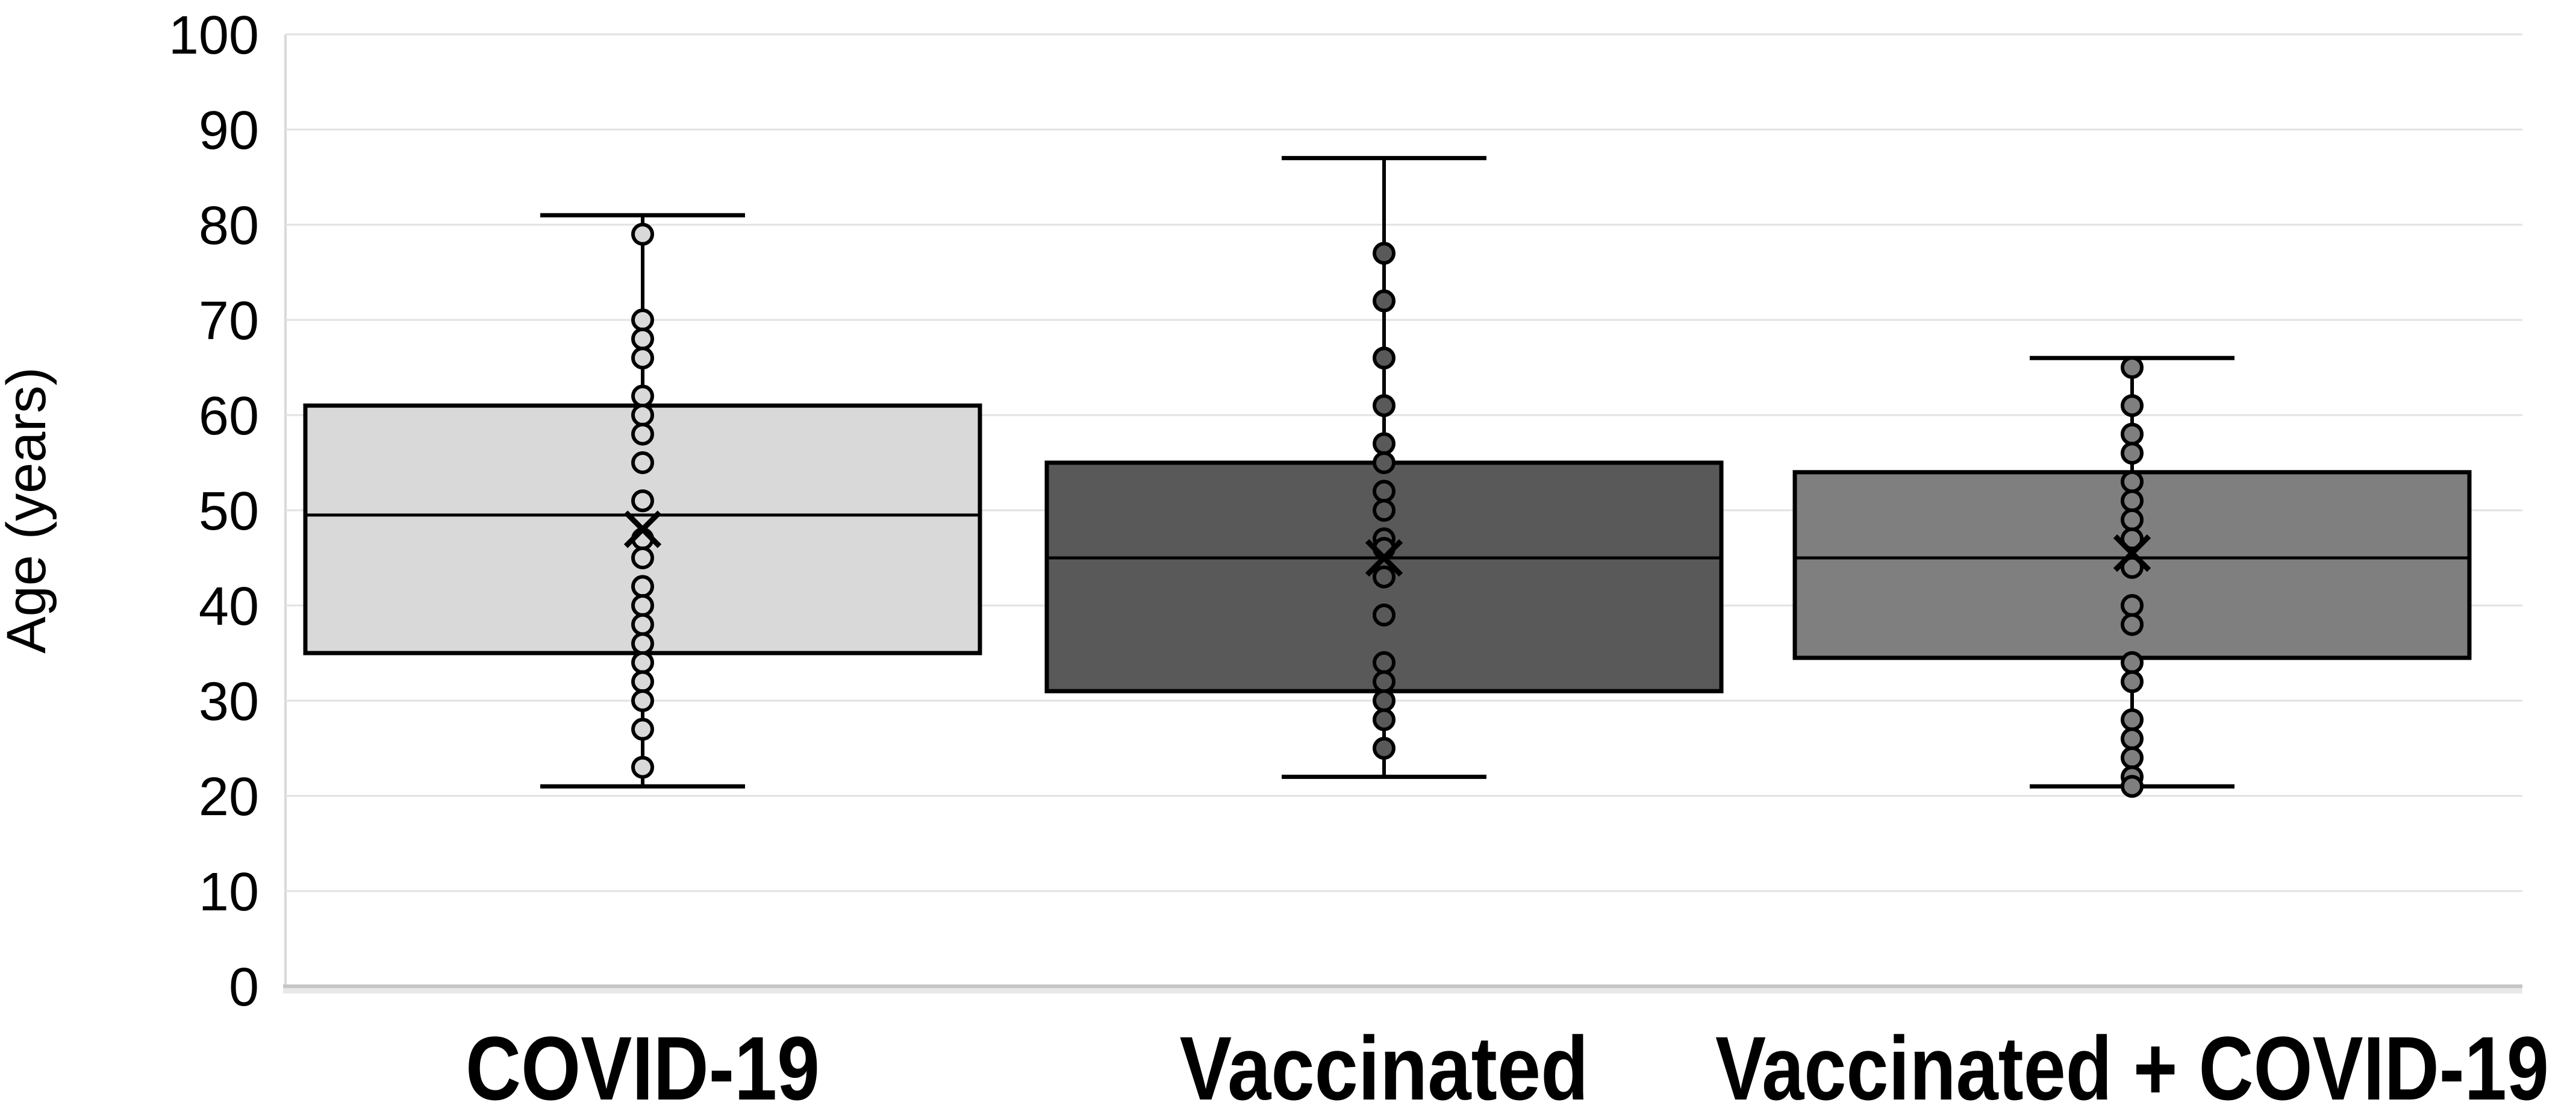 This screenshot has height=1120, width=2576. I want to click on xaxis-layer: COVID-19 Vaccinated Vaccinated + COVID-19, so click(1507, 1068).